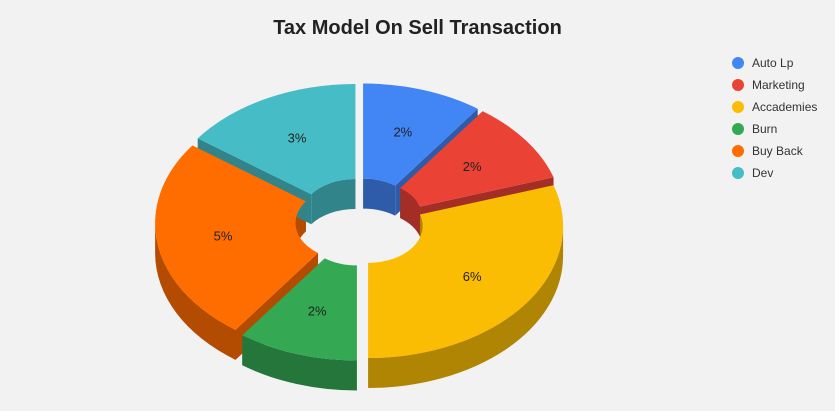 The width and height of the screenshot is (835, 411). I want to click on legend-label: Dev, so click(763, 173).